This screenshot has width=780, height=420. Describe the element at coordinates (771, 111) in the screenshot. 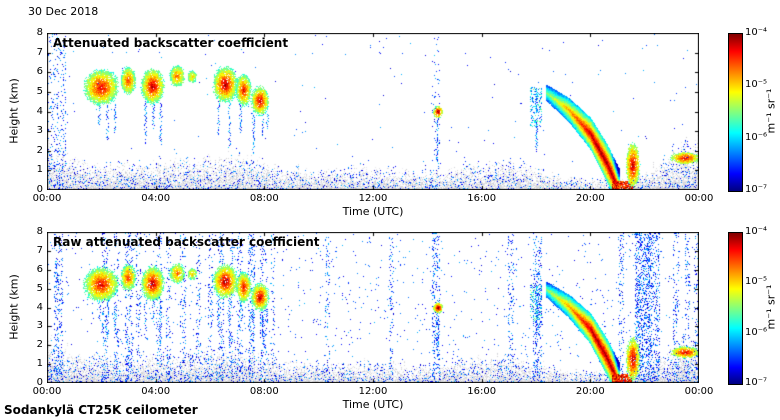

I see `colorbar-units-top: m⁻¹ sr⁻¹` at that location.